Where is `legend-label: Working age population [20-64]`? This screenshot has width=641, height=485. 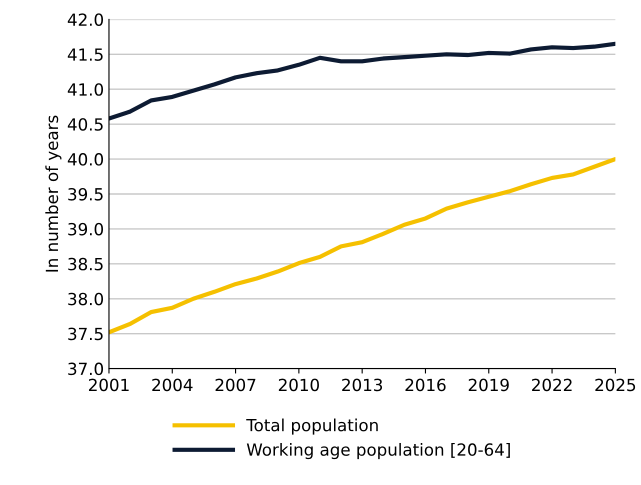 legend-label: Working age population [20-64] is located at coordinates (378, 451).